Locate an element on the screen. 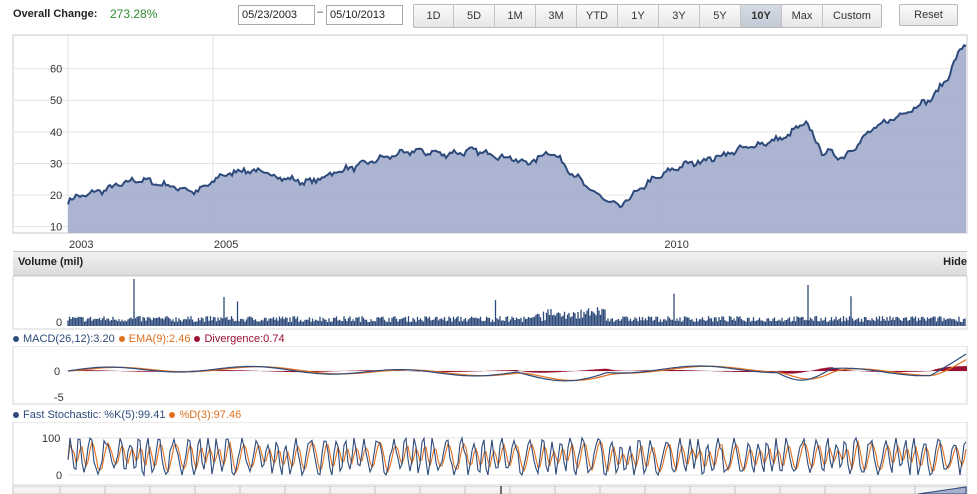 This screenshot has width=977, height=494. volume-hide-link: Hide is located at coordinates (955, 262).